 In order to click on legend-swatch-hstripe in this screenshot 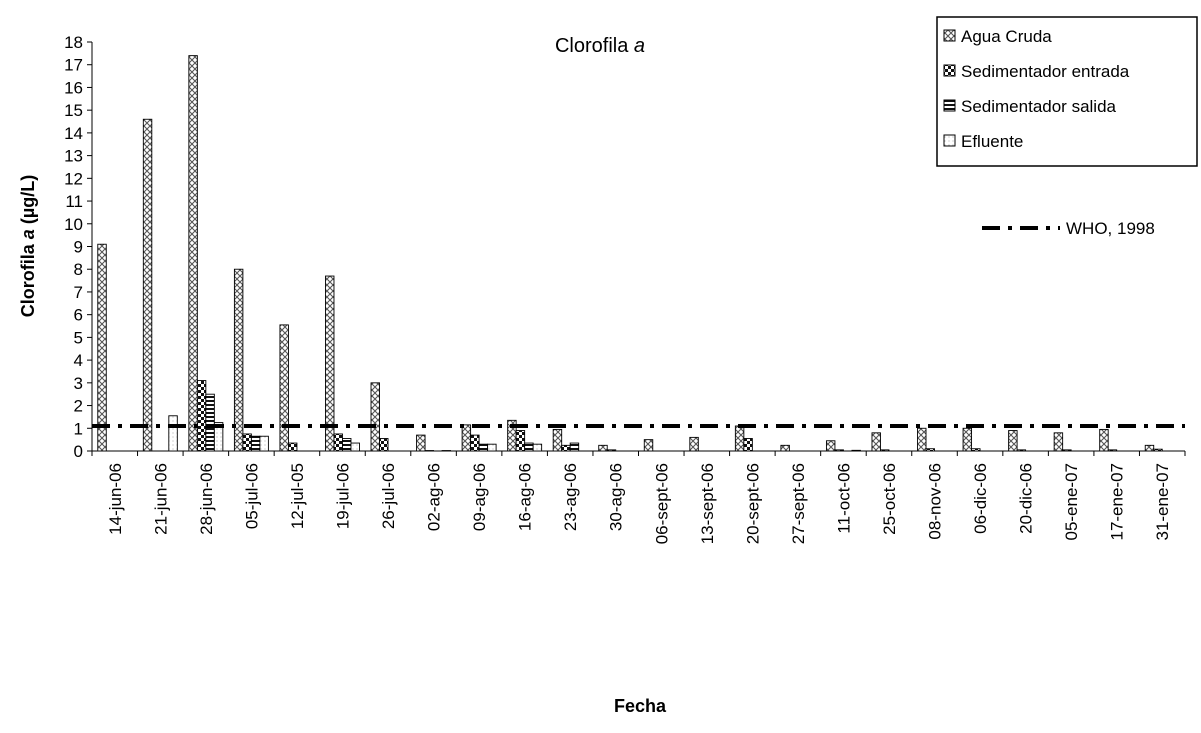, I will do `click(949, 105)`.